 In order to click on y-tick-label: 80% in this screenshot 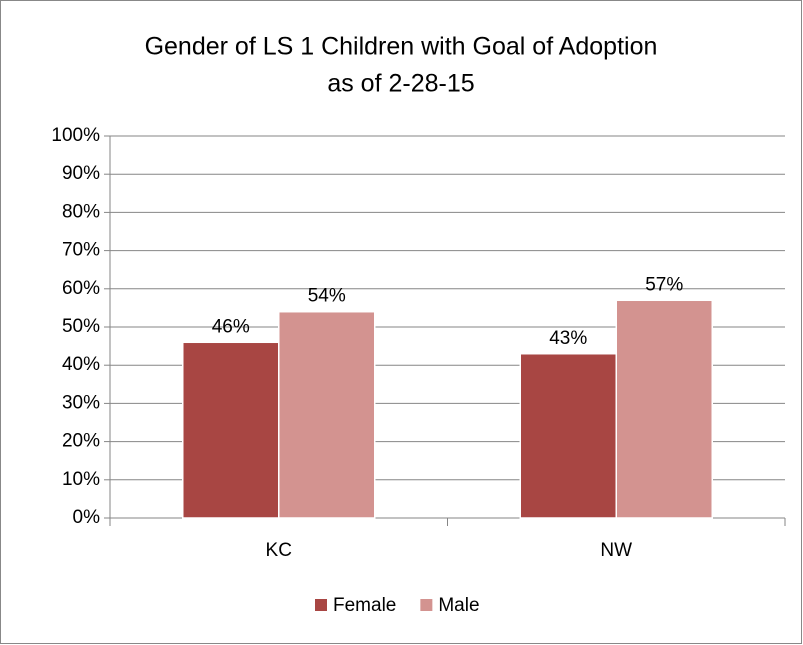, I will do `click(81, 211)`.